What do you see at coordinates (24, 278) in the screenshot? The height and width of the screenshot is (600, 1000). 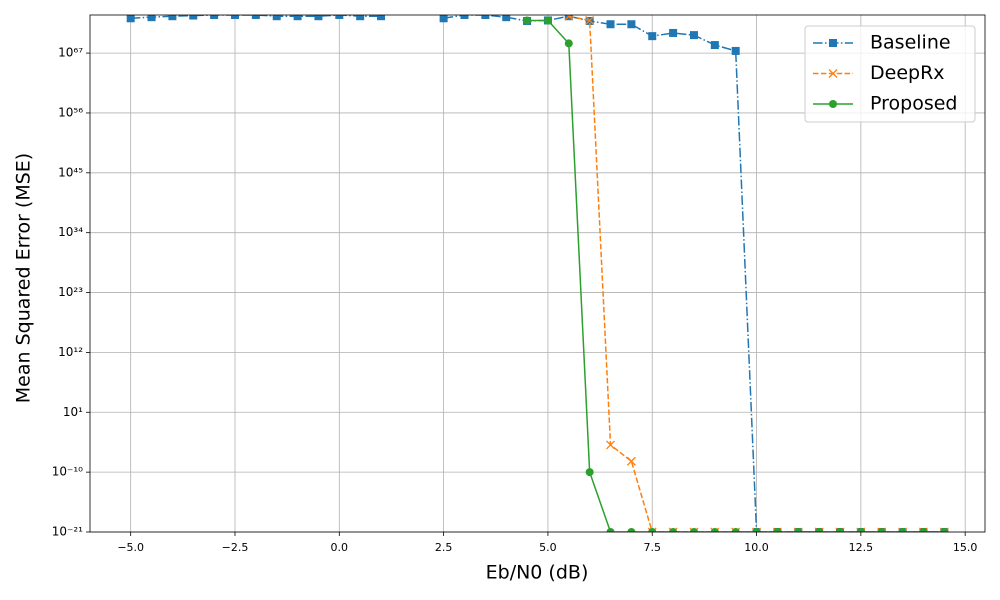 I see `y-axis-label: Mean Squared Error (MSE)` at bounding box center [24, 278].